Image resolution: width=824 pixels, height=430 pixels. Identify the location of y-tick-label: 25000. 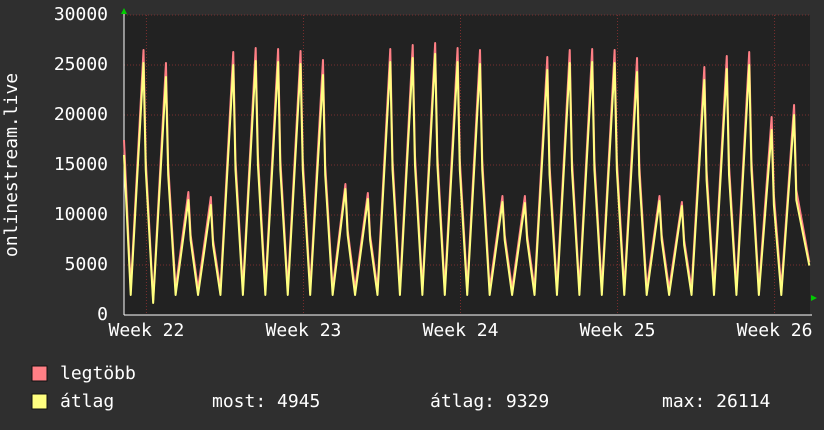
(81, 64).